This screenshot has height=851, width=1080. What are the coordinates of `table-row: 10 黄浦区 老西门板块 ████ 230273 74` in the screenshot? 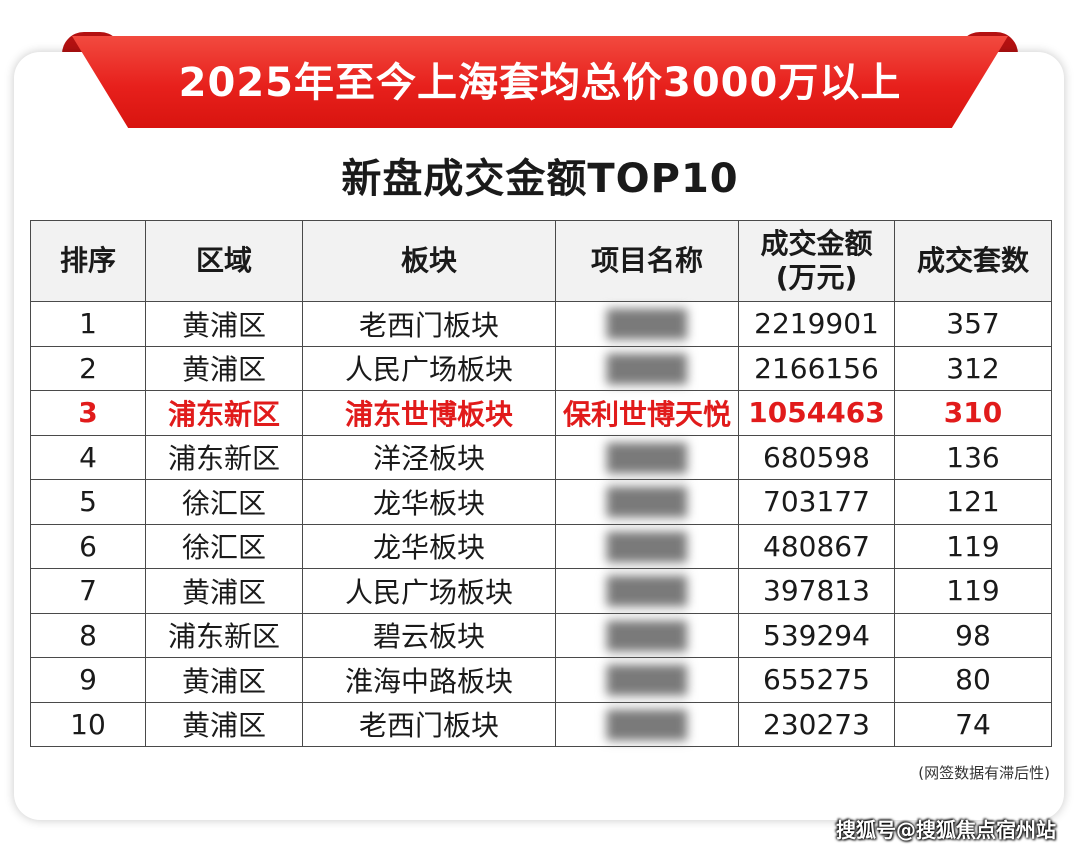 It's located at (541, 724).